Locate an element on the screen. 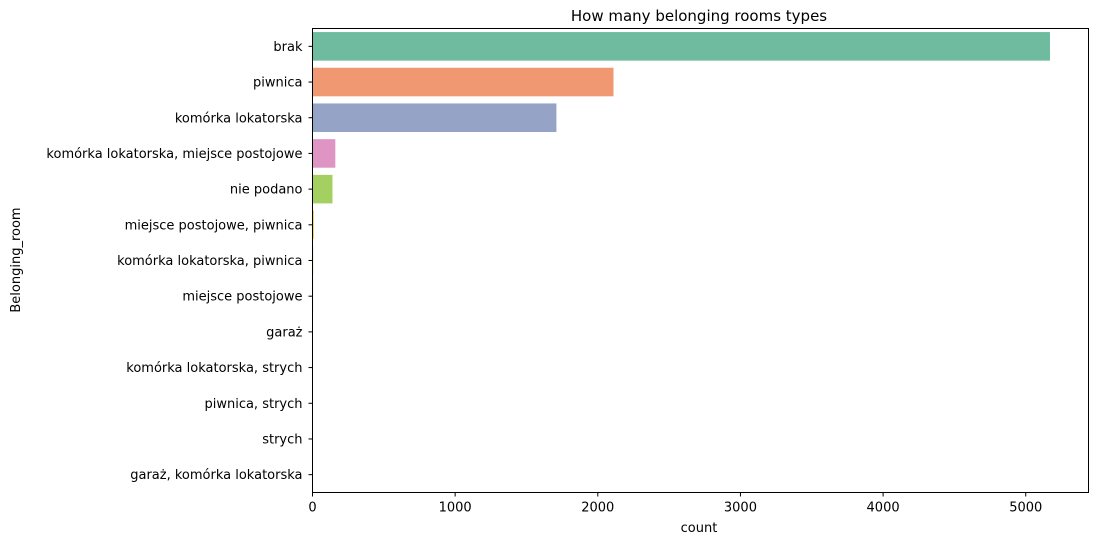 The image size is (1095, 542). x-tick-label-1: 1000 is located at coordinates (455, 508).